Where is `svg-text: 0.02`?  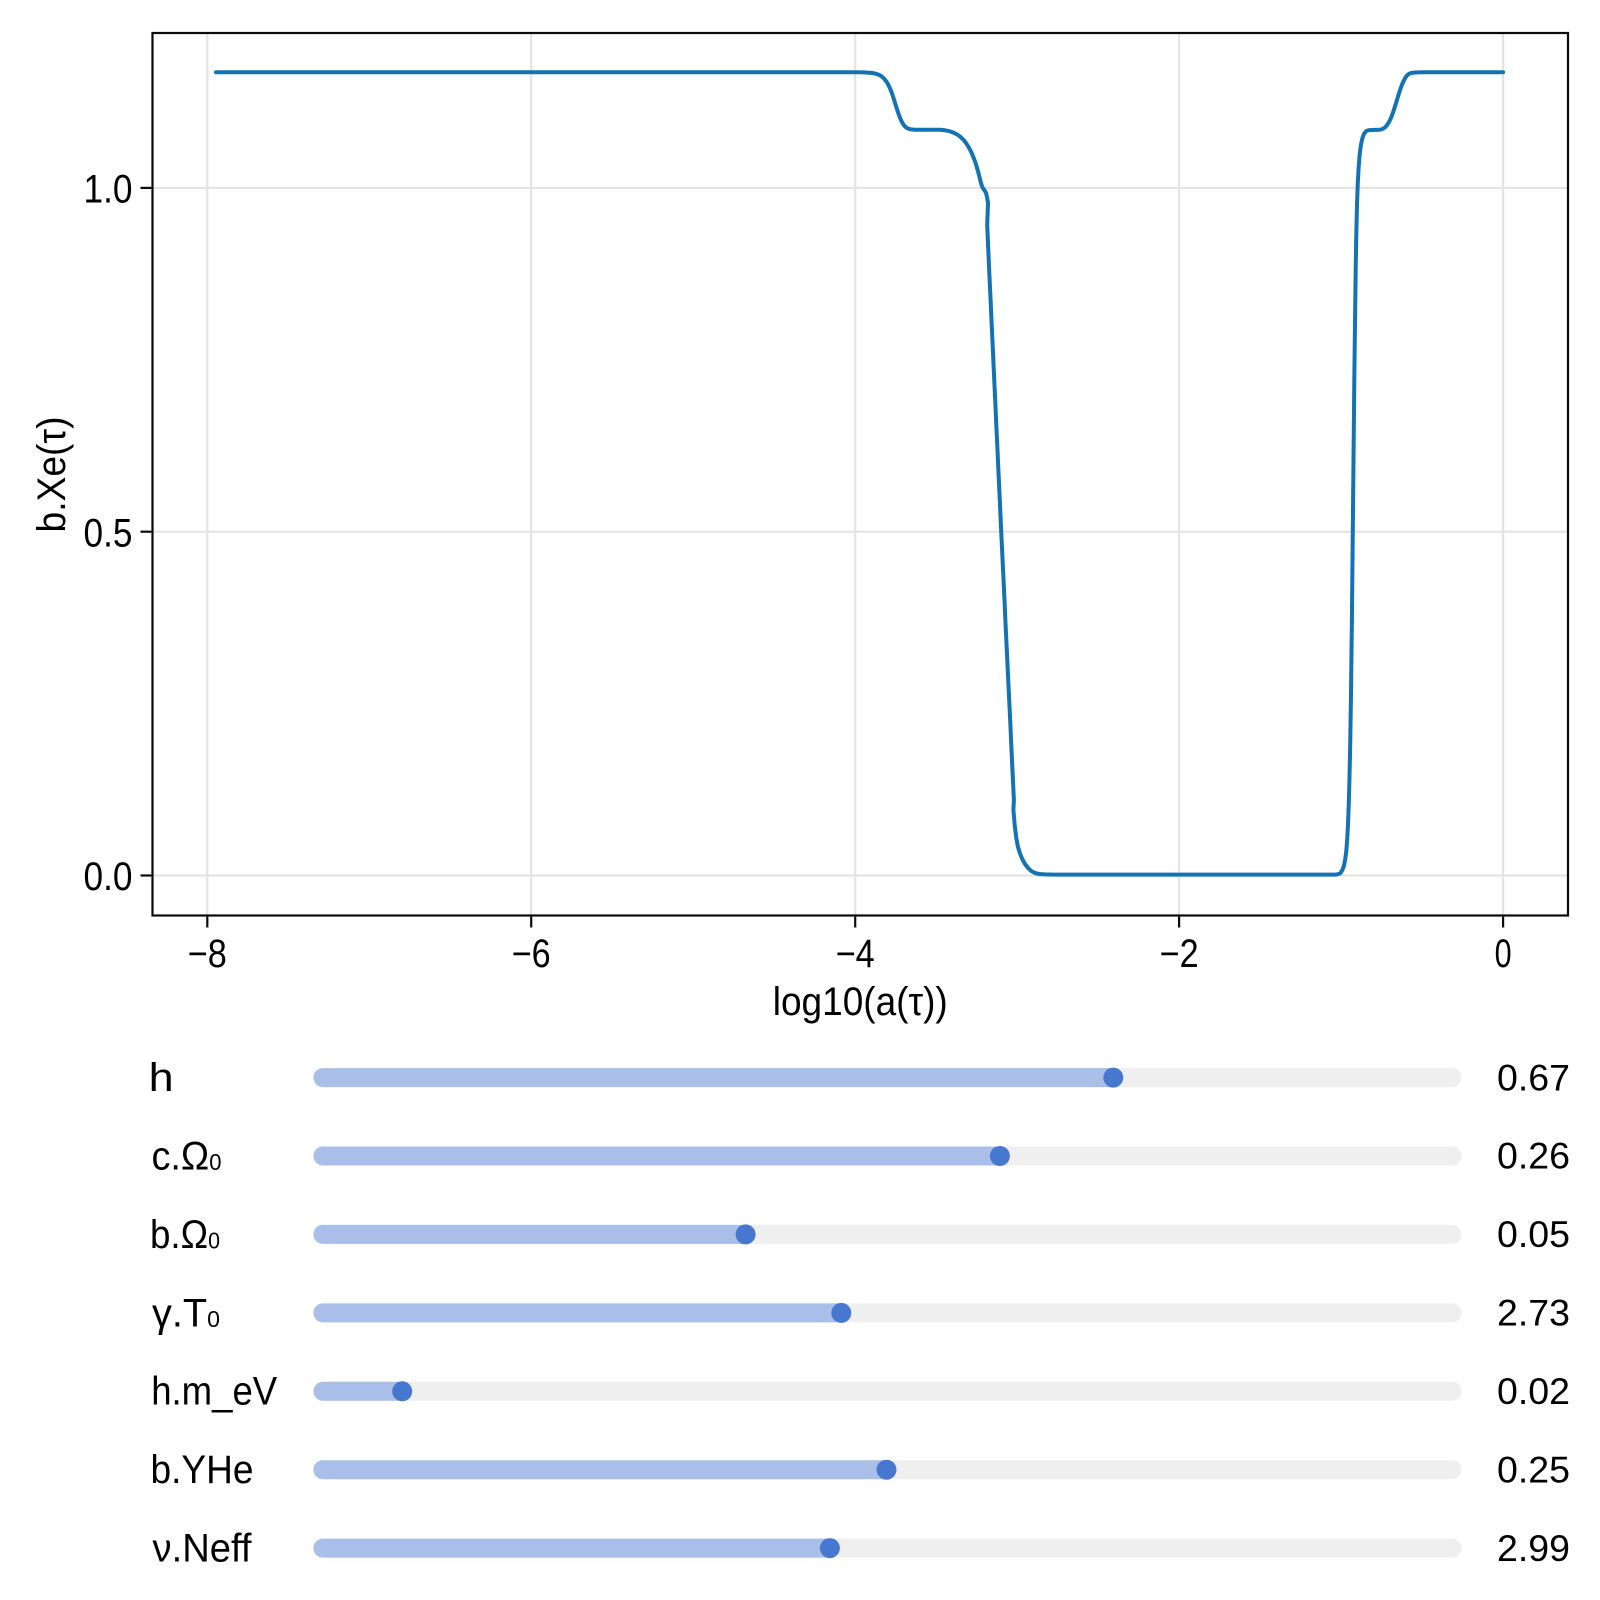
svg-text: 0.02 is located at coordinates (1533, 1391).